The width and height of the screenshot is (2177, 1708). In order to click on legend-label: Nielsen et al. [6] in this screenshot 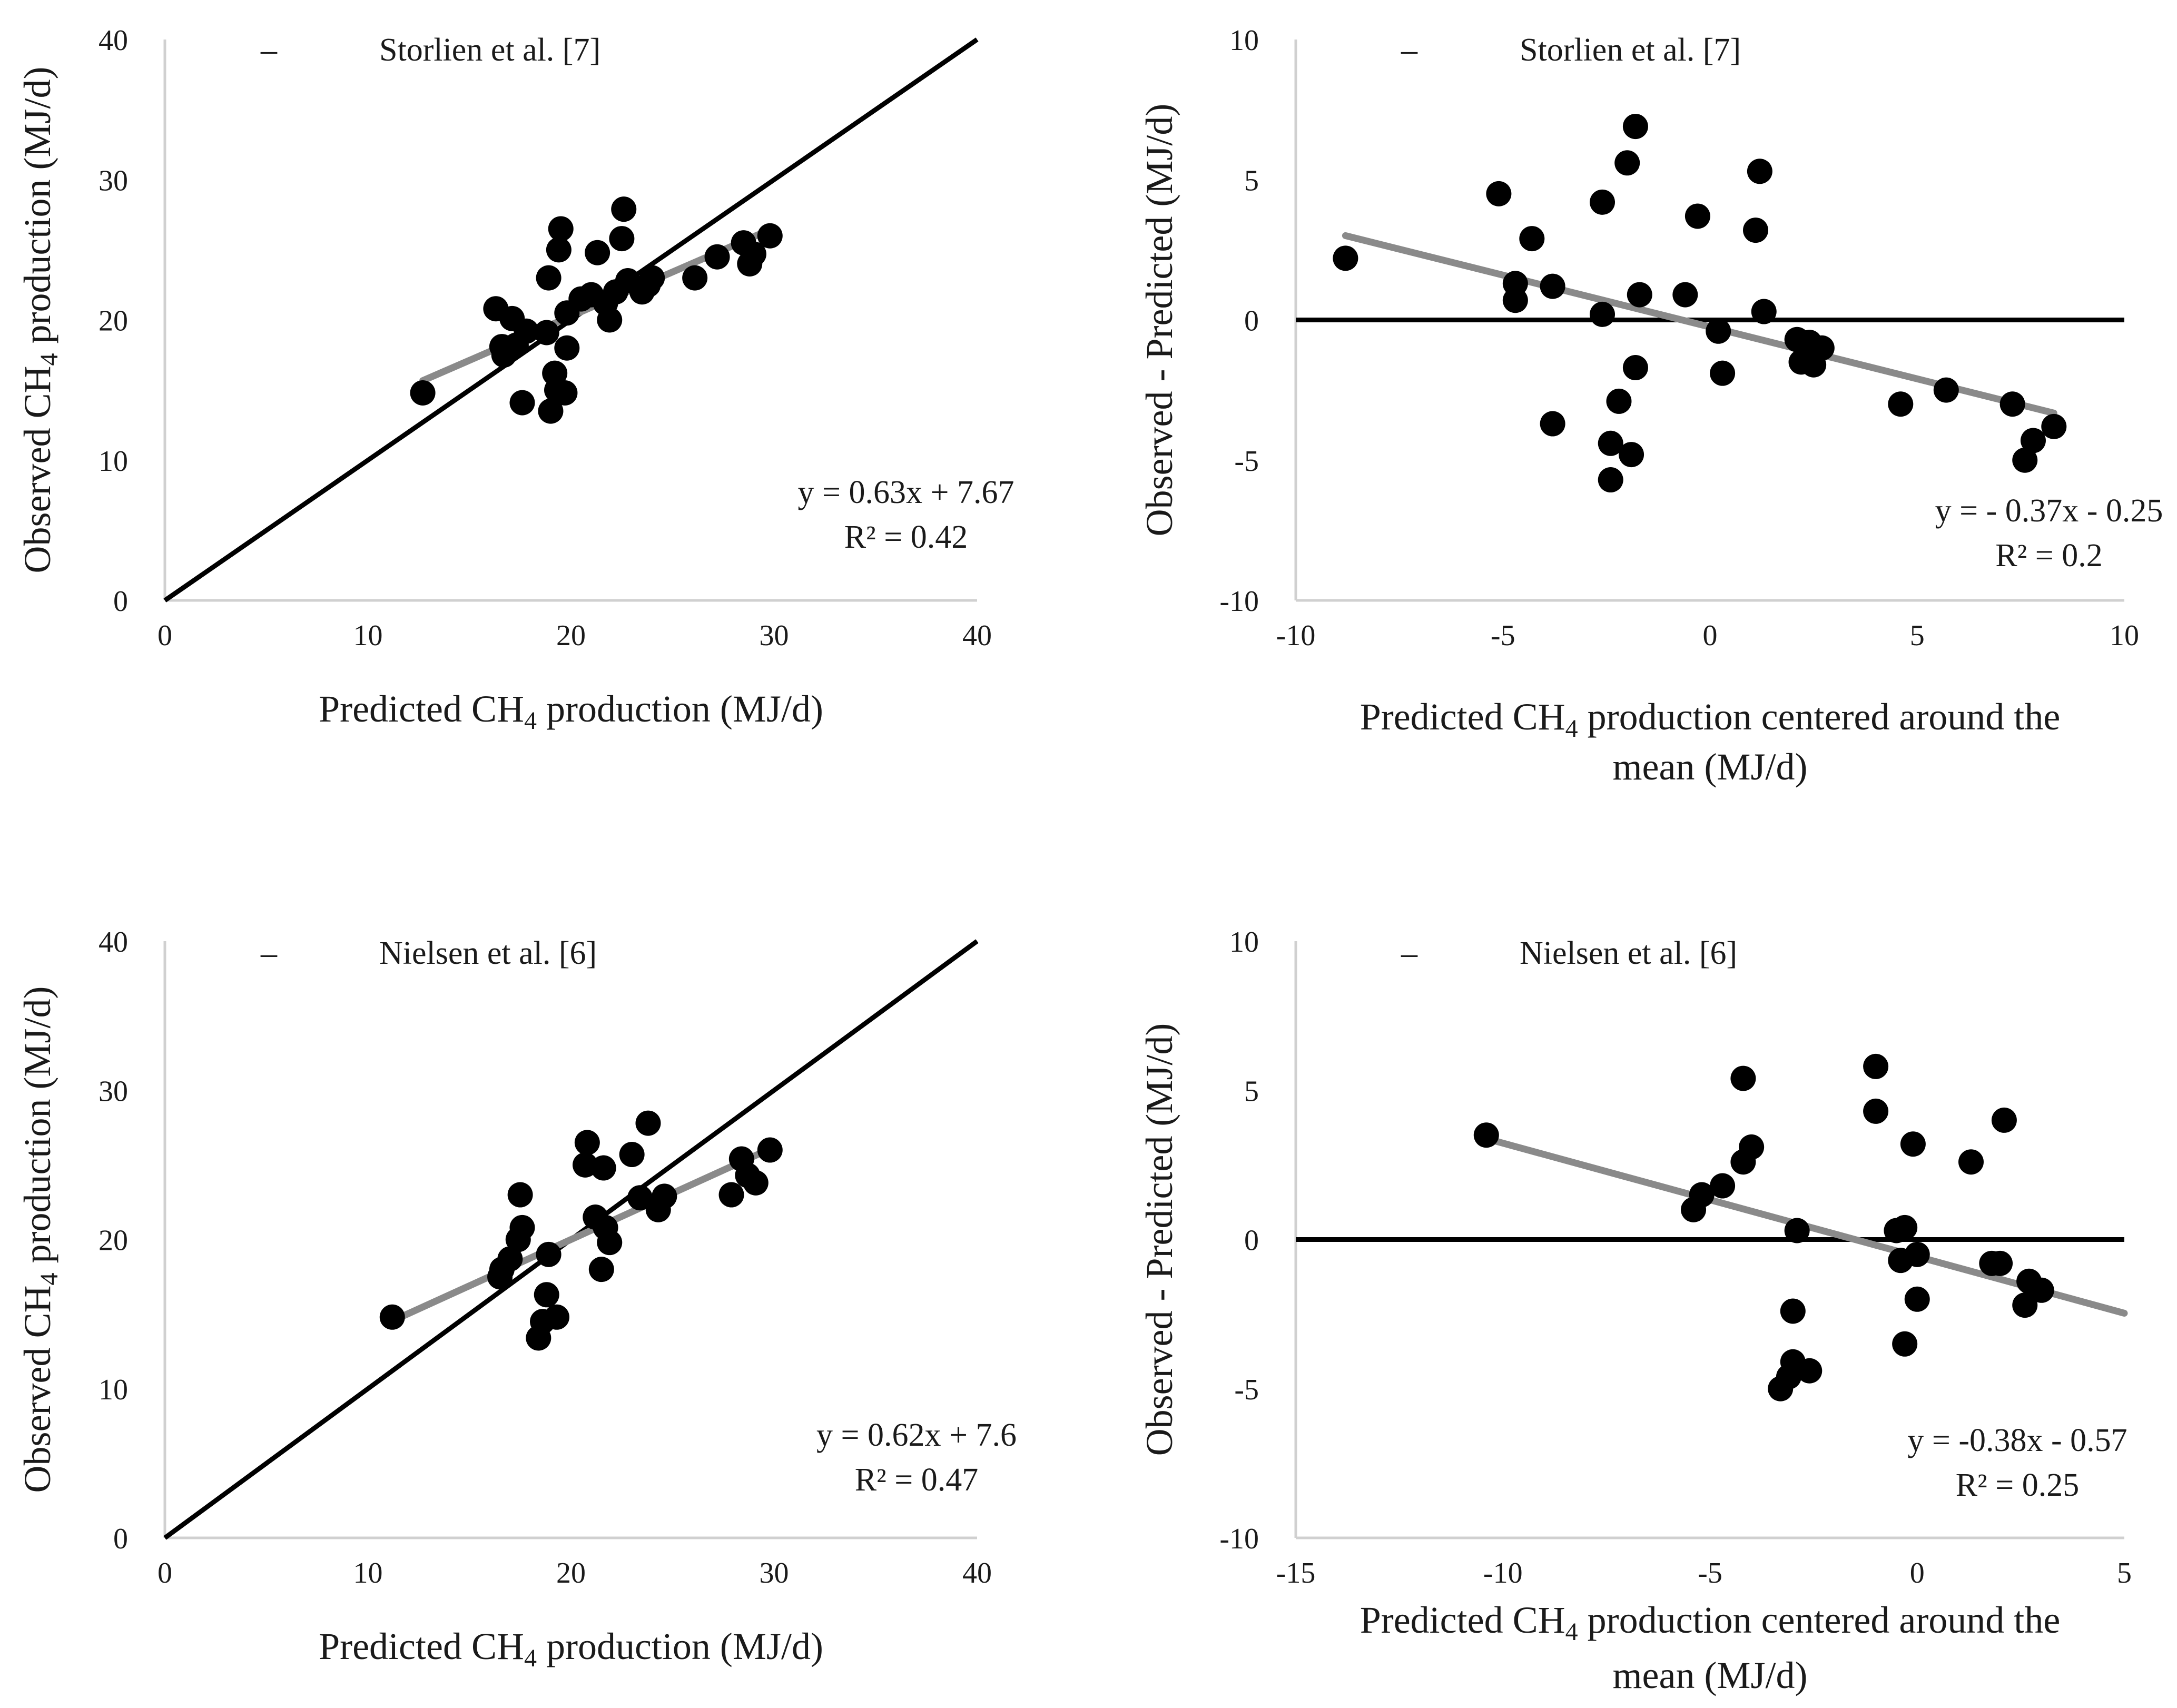, I will do `click(488, 953)`.